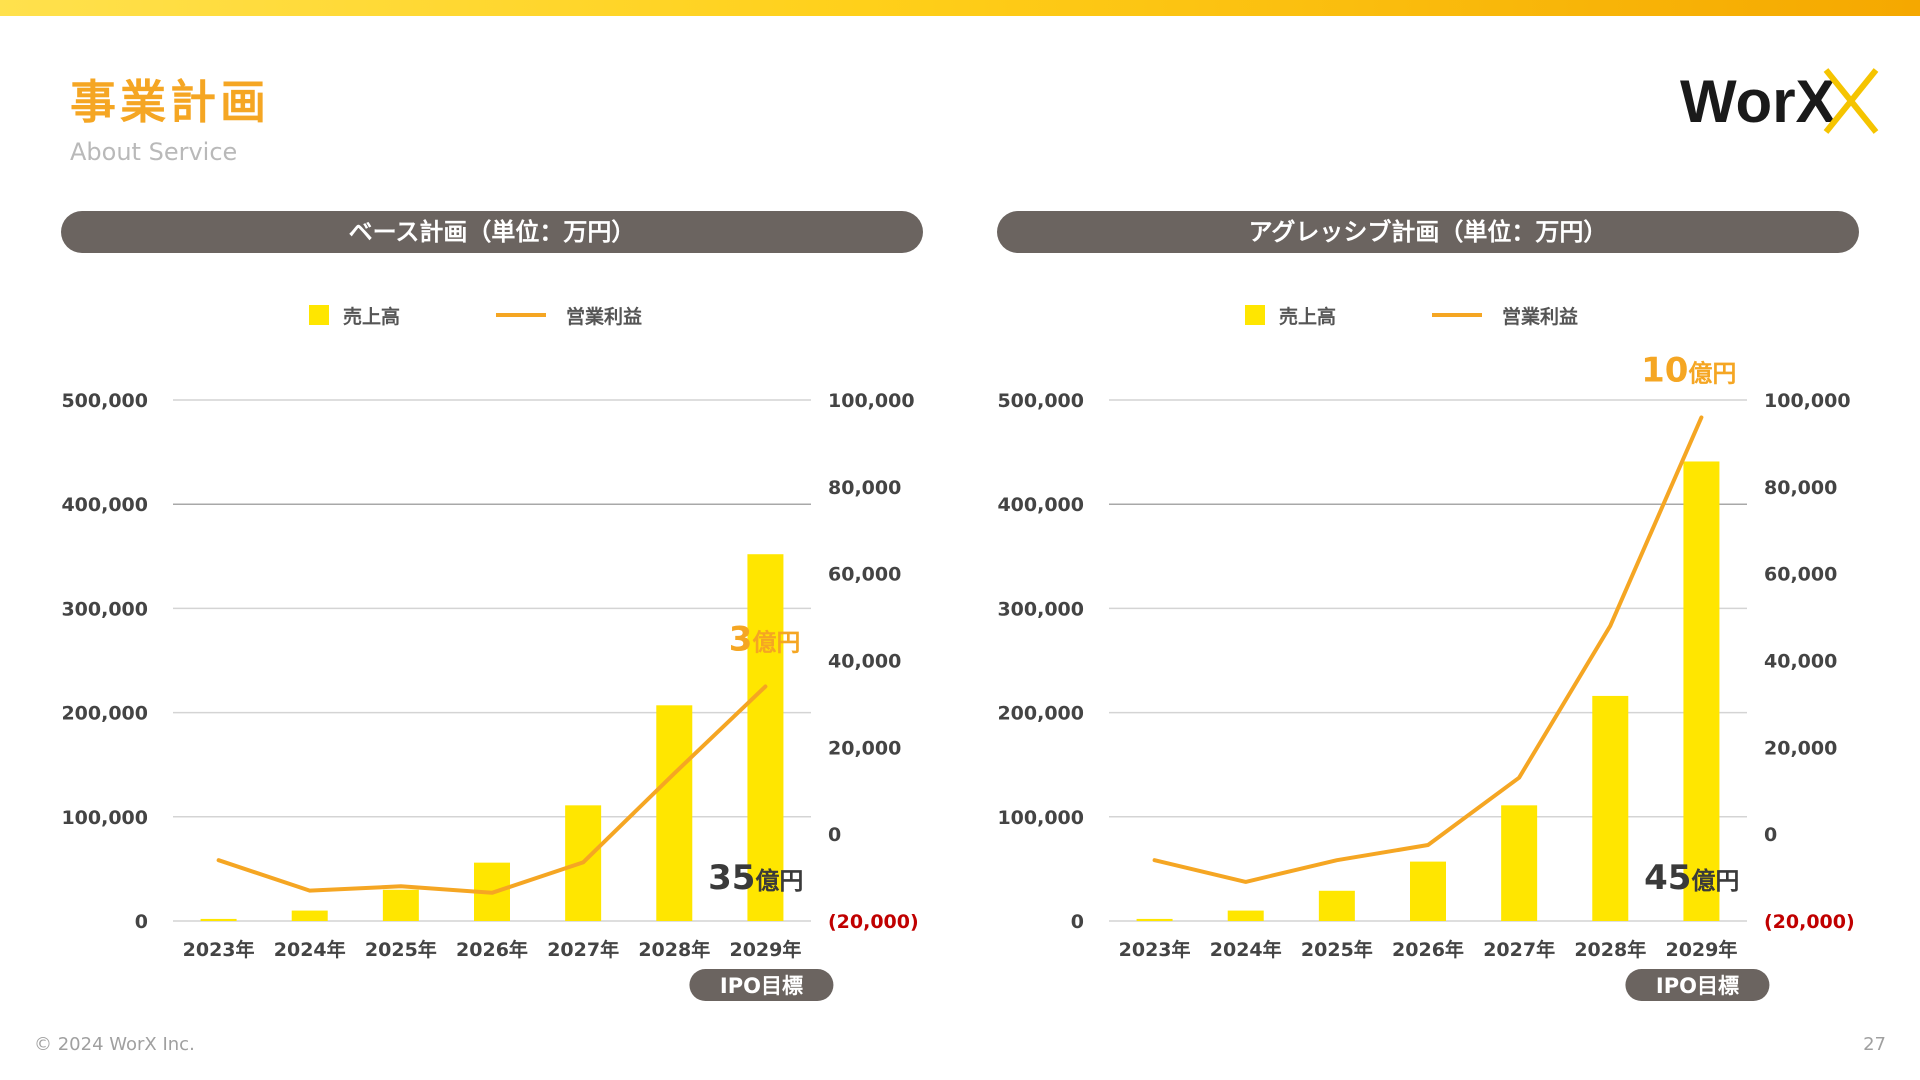 Image resolution: width=1920 pixels, height=1080 pixels. What do you see at coordinates (170, 102) in the screenshot?
I see `page-title: 事業計画` at bounding box center [170, 102].